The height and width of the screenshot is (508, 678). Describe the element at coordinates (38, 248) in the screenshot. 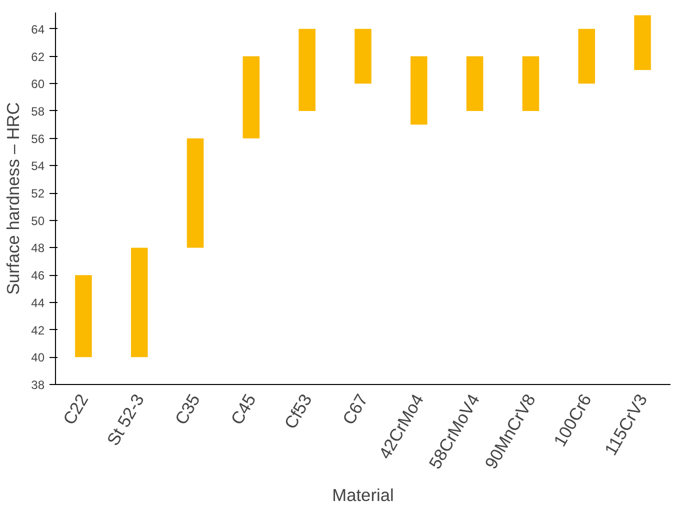

I see `y-tick-label: 48` at that location.